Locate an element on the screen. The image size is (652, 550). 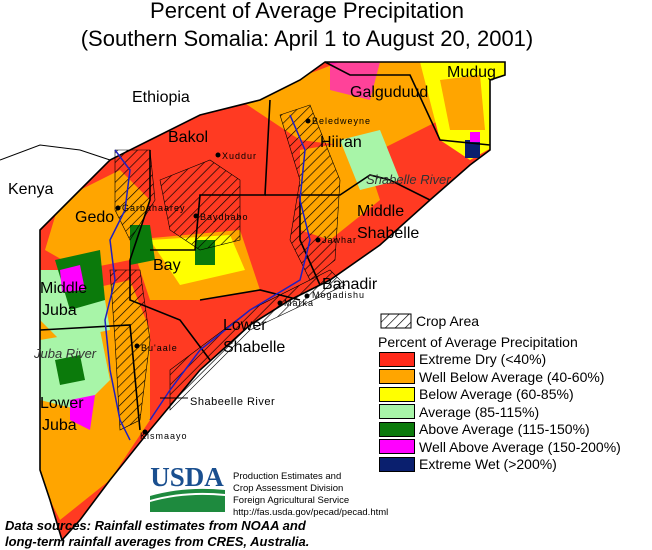
legend-label: Extreme Dry (<40%) is located at coordinates (483, 359).